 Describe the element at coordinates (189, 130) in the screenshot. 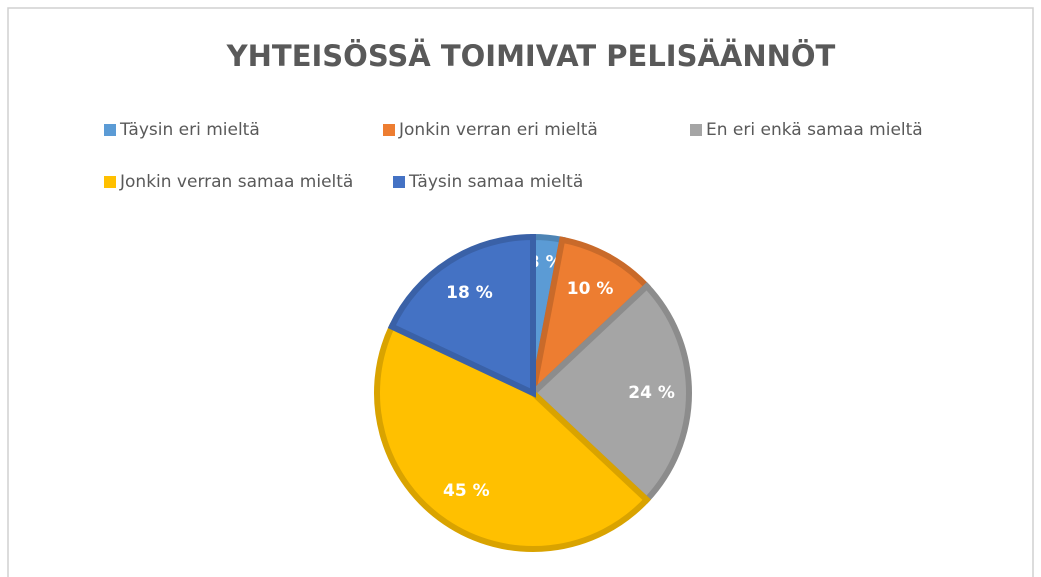

I see `legend-label: Täysin eri mieltä` at that location.